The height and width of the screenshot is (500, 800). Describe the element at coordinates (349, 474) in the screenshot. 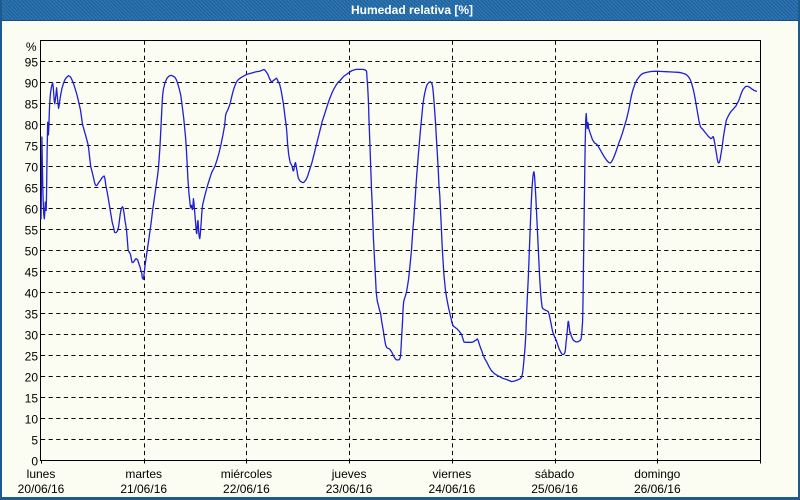

I see `svg-text: jueves` at that location.